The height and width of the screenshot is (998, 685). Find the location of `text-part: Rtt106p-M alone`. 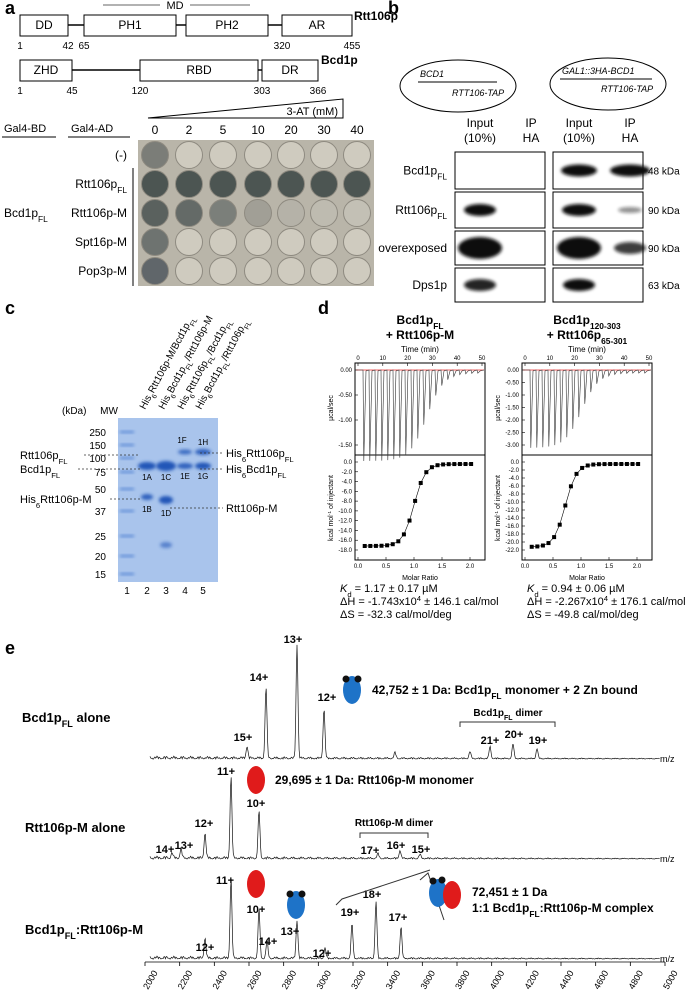

text-part: Rtt106p-M alone is located at coordinates (75, 827).